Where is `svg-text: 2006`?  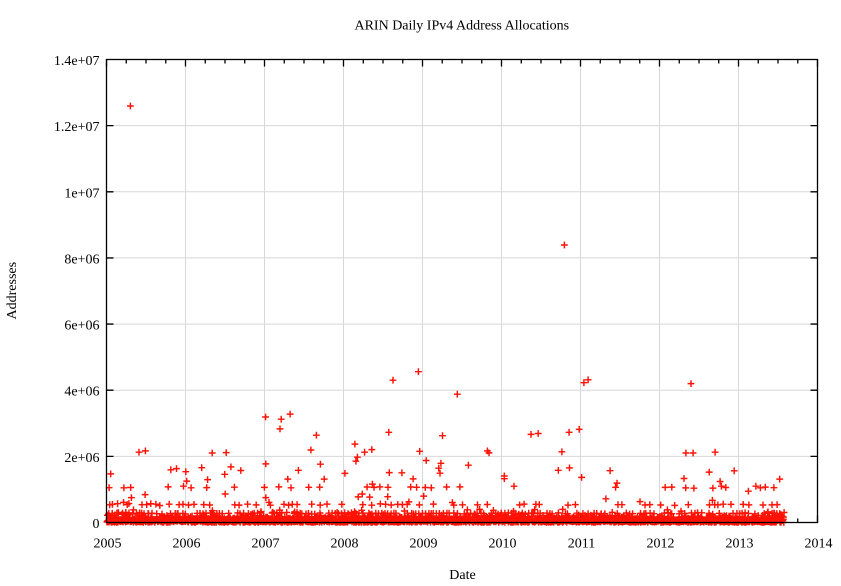
svg-text: 2006 is located at coordinates (187, 544).